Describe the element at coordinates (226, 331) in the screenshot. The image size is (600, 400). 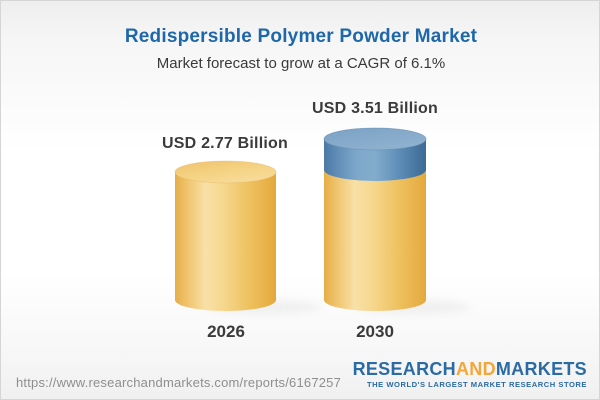
I see `year-label-2026: 2026` at that location.